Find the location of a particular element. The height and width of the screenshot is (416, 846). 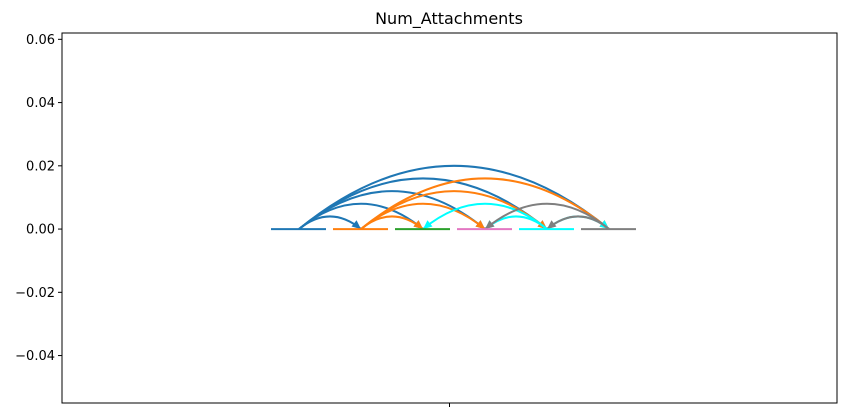

y-tick-label: 0.06 is located at coordinates (40, 40).